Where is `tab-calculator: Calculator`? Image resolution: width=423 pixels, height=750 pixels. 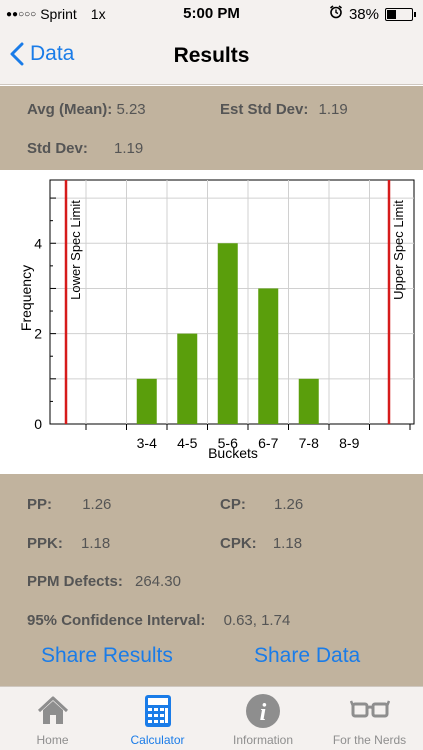 tab-calculator: Calculator is located at coordinates (157, 718).